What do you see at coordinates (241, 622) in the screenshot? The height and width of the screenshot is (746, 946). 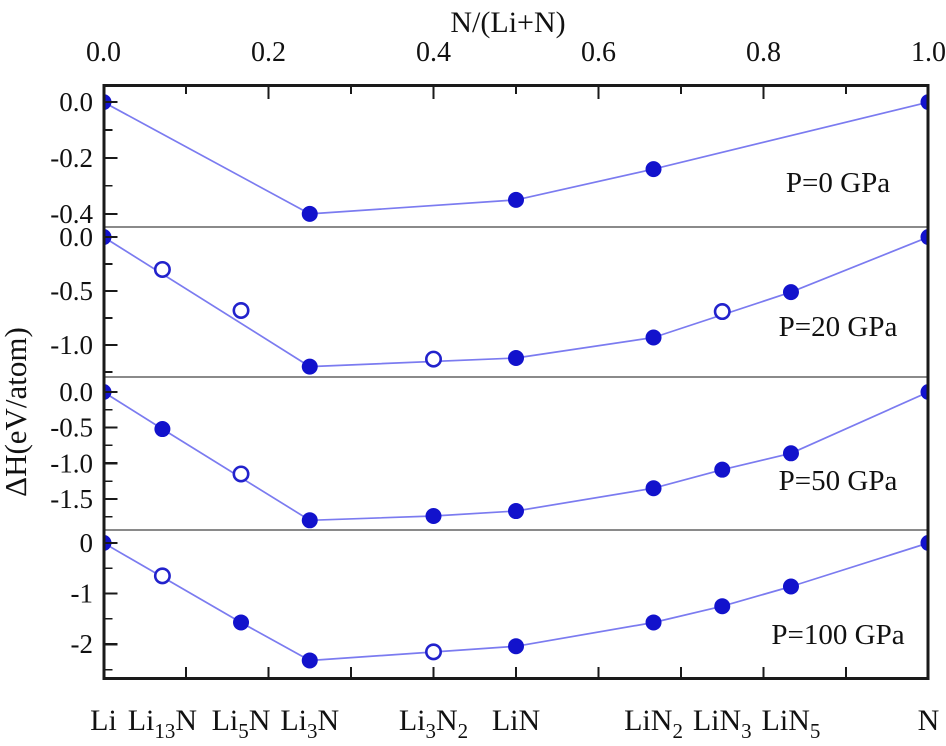 I see `data-point-filled-Li5N` at bounding box center [241, 622].